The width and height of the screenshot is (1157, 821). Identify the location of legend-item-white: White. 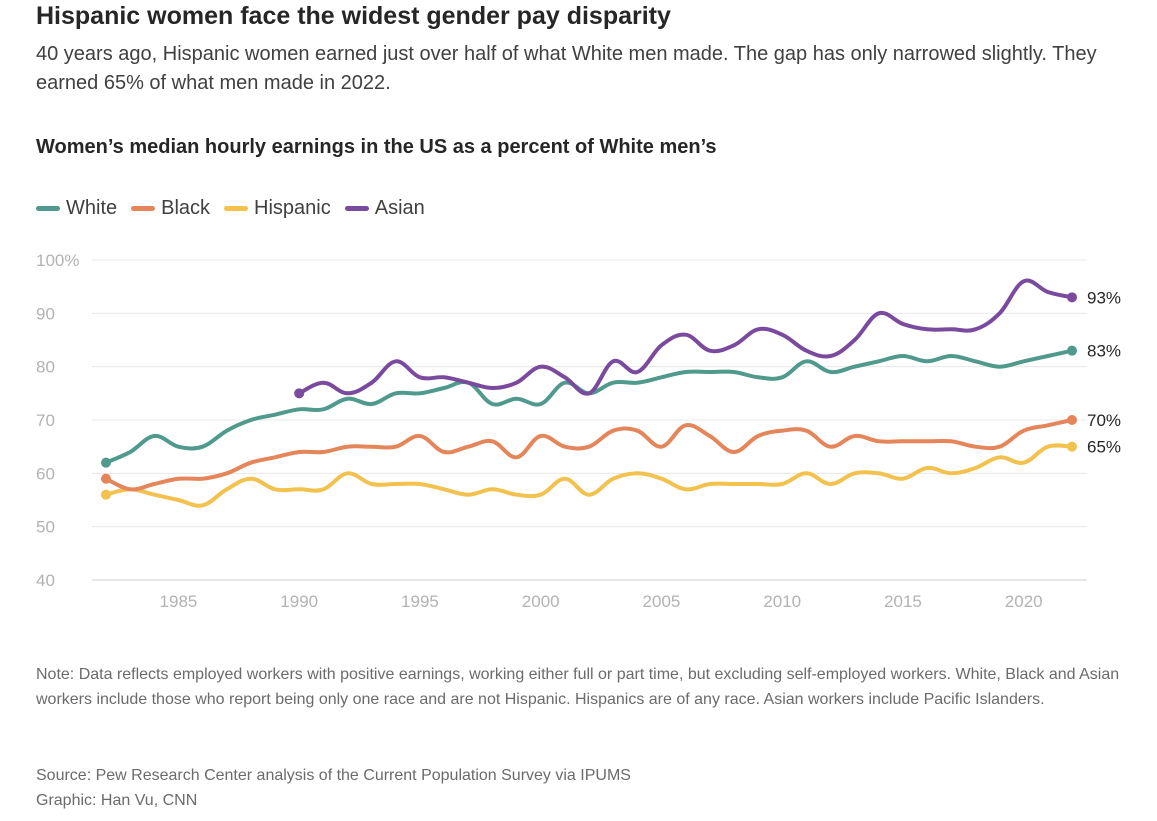
(76, 208).